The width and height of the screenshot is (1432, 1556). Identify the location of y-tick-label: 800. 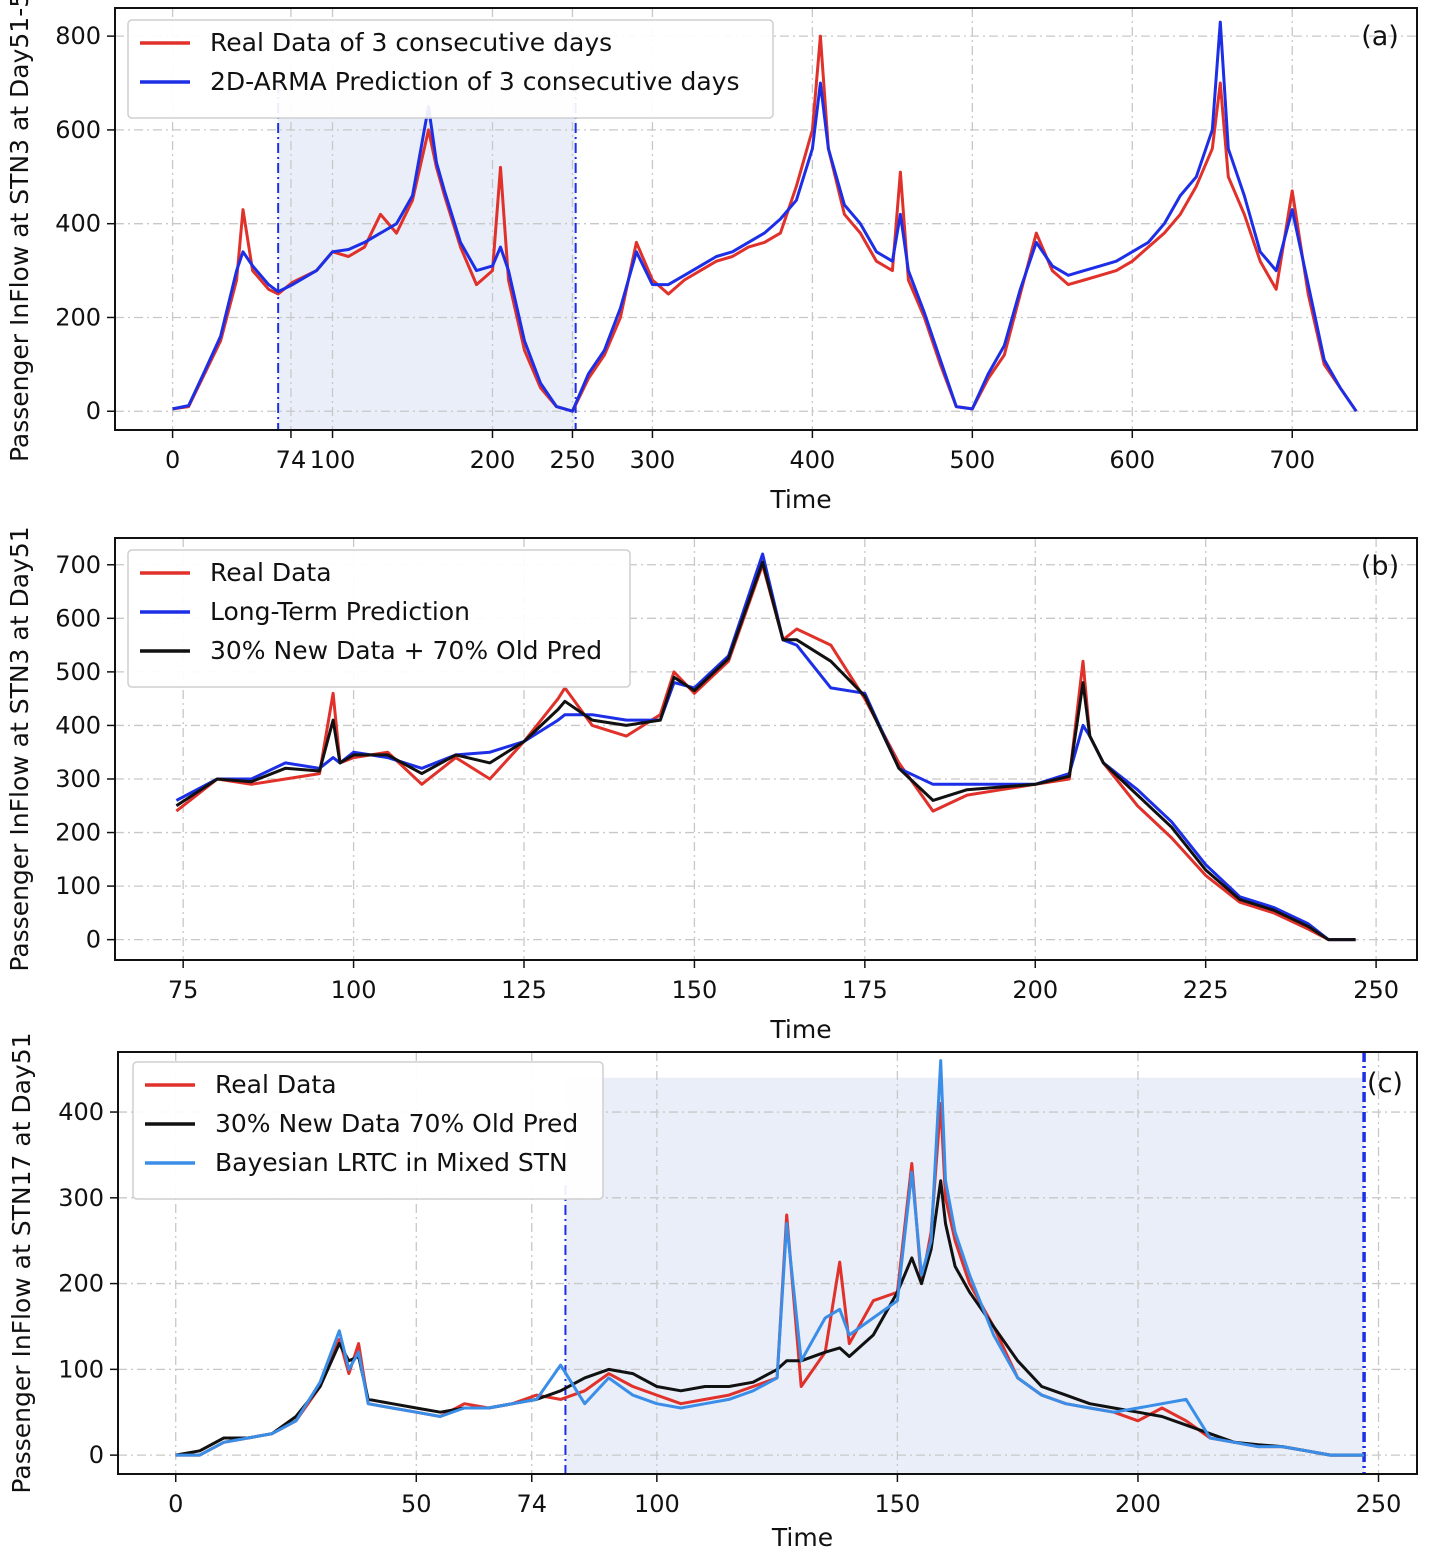
(78, 36).